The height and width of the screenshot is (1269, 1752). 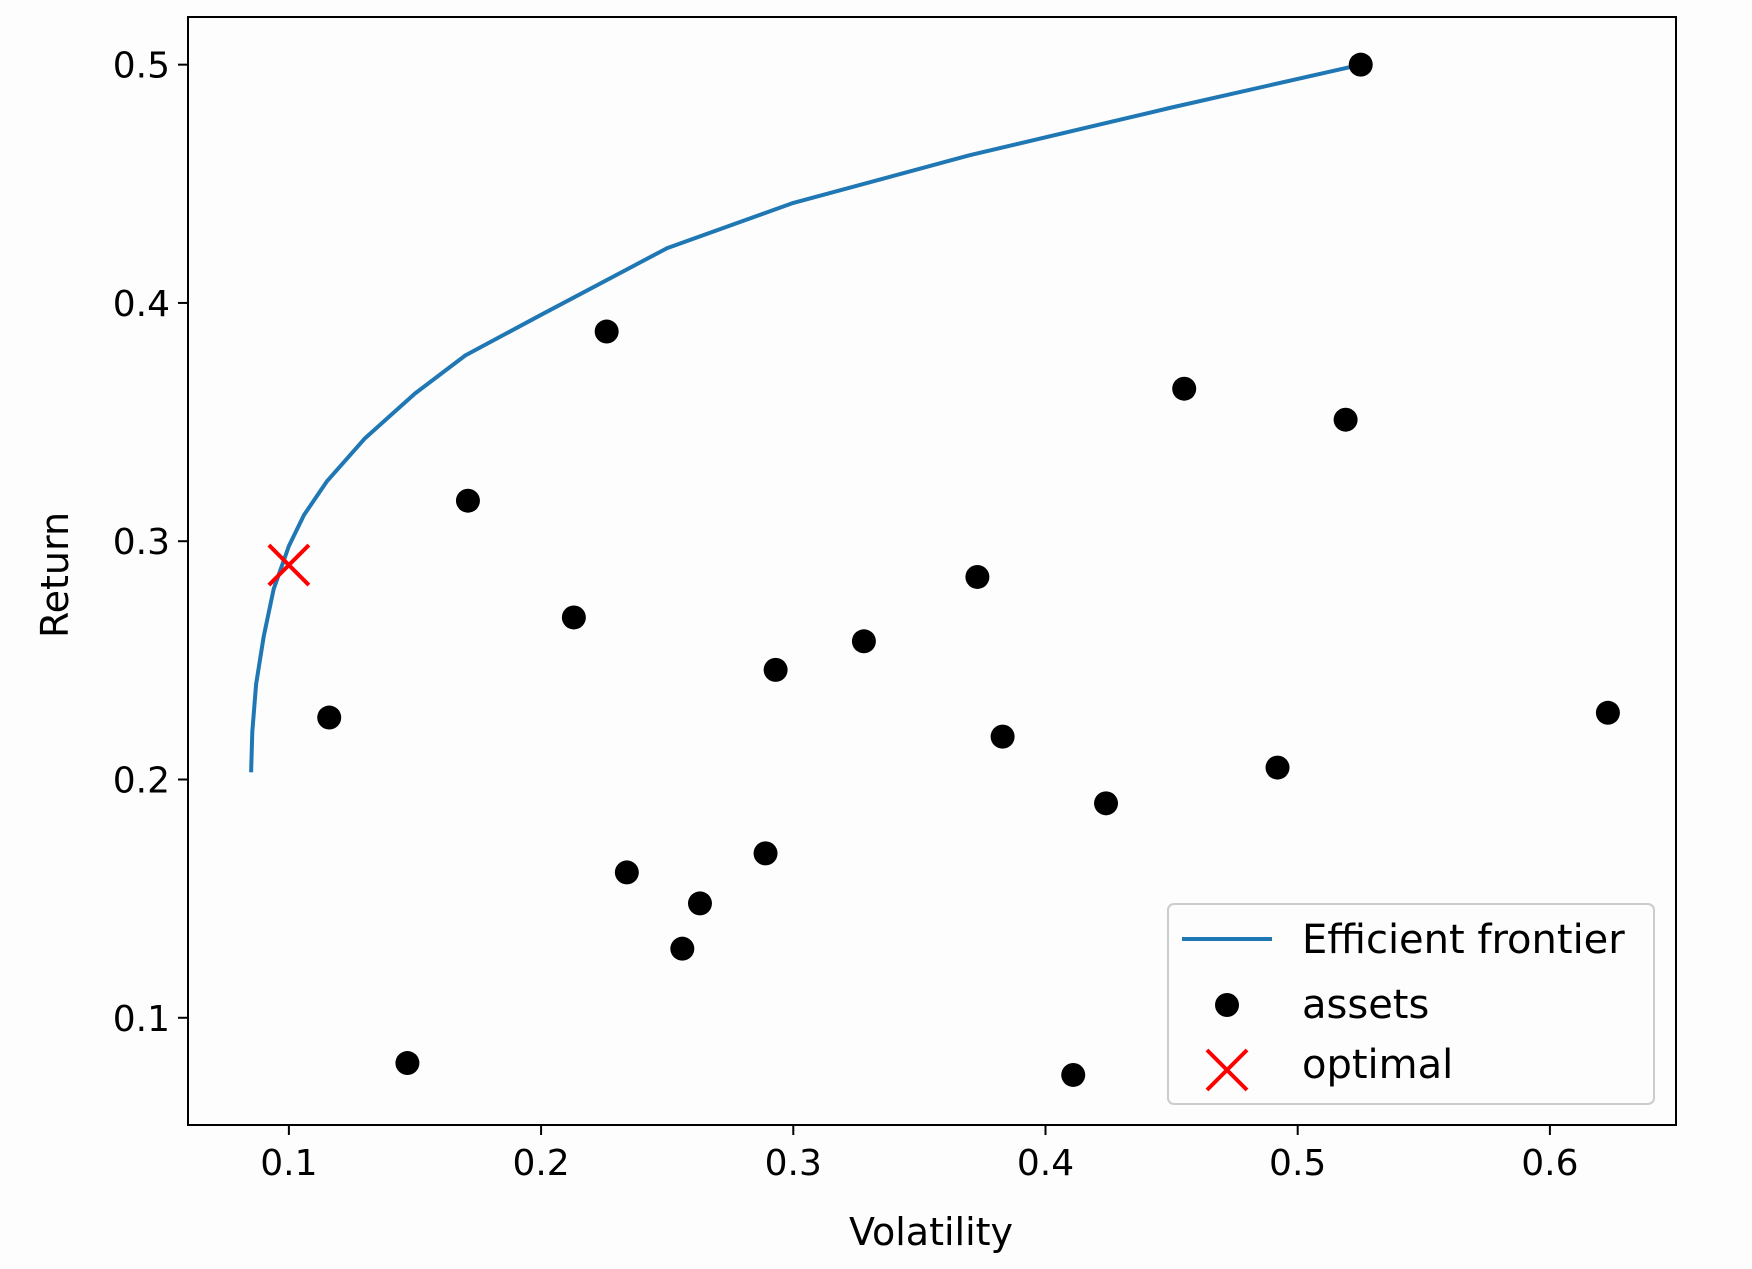 I want to click on legend-label-assets: assets, so click(x=1365, y=1005).